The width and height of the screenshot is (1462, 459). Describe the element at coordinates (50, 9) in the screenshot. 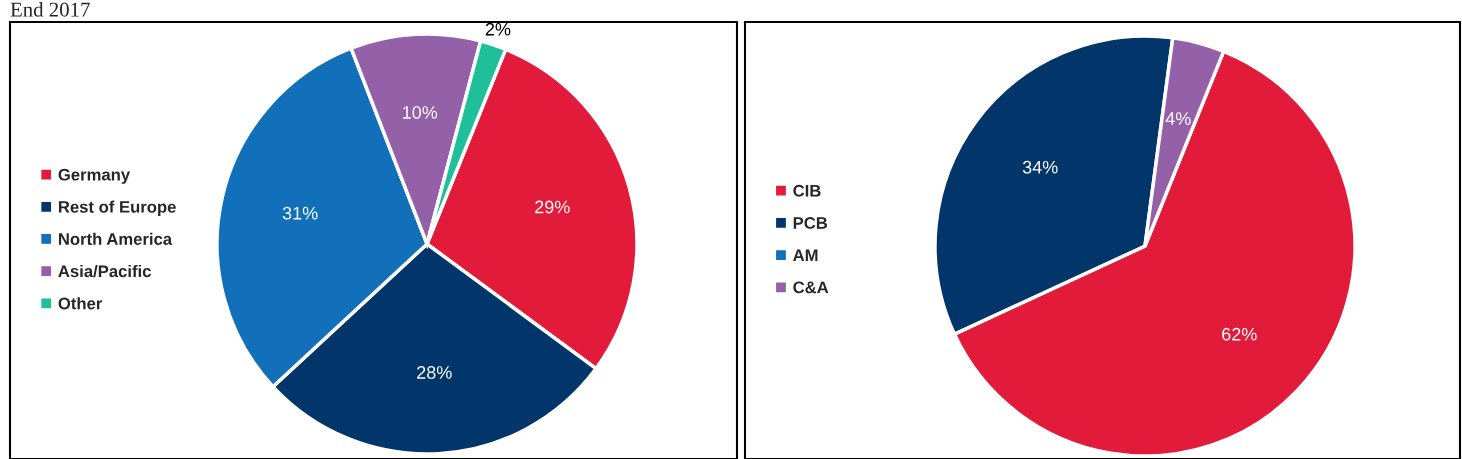

I see `chart-title: End 2017` at that location.